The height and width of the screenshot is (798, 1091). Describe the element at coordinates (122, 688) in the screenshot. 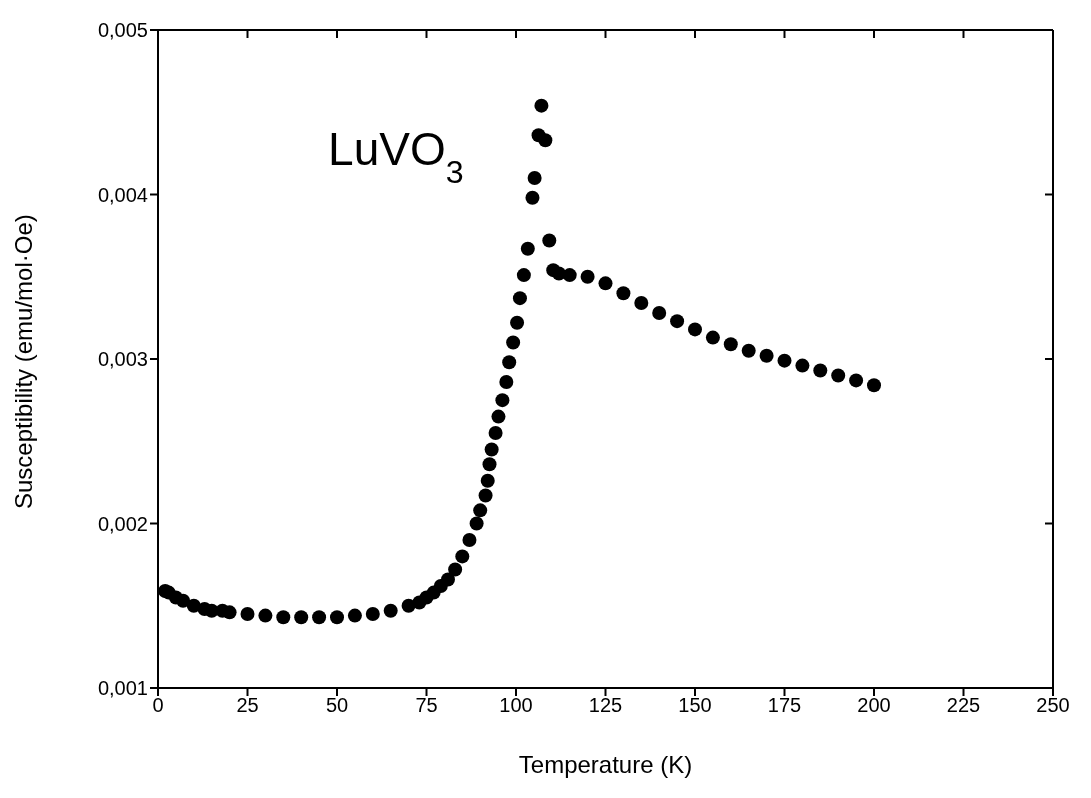

I see `y-tick-label: 0,001` at that location.